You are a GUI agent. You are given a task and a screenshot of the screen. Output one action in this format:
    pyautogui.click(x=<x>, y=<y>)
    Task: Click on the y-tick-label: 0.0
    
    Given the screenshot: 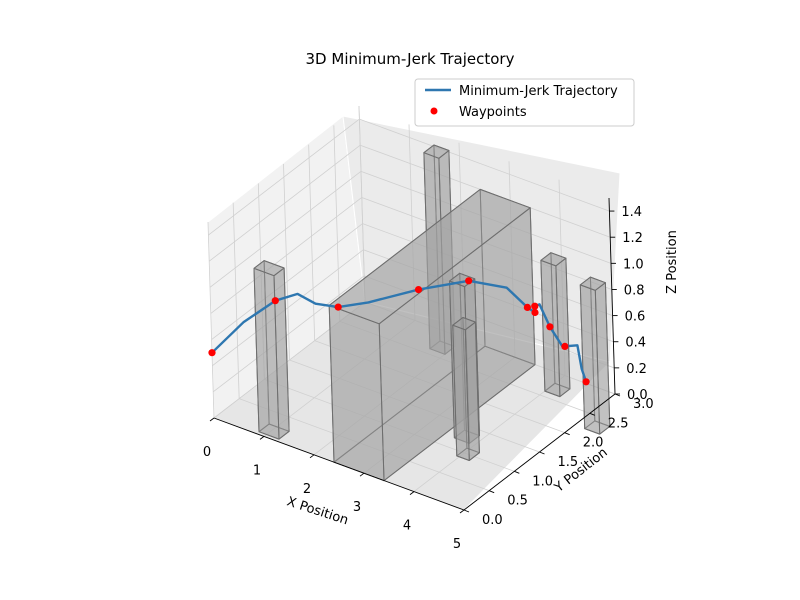 What is the action you would take?
    pyautogui.click(x=492, y=520)
    